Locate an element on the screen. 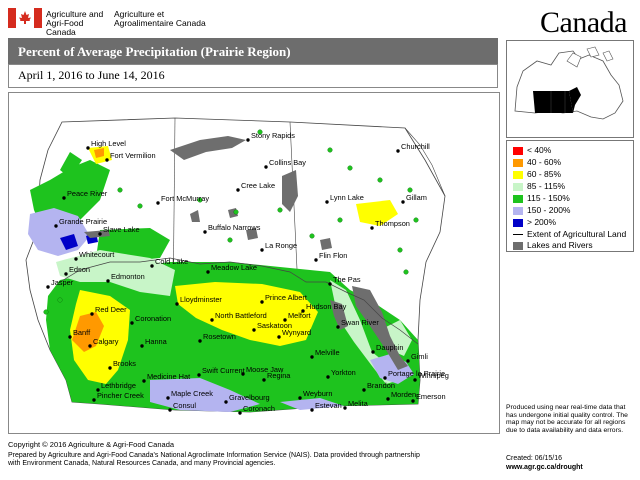  city-marker: La Ronge is located at coordinates (278, 246).